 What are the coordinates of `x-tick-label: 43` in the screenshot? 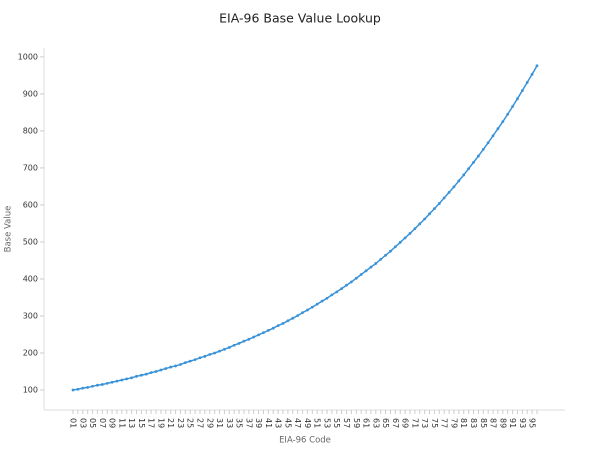 It's located at (278, 423).